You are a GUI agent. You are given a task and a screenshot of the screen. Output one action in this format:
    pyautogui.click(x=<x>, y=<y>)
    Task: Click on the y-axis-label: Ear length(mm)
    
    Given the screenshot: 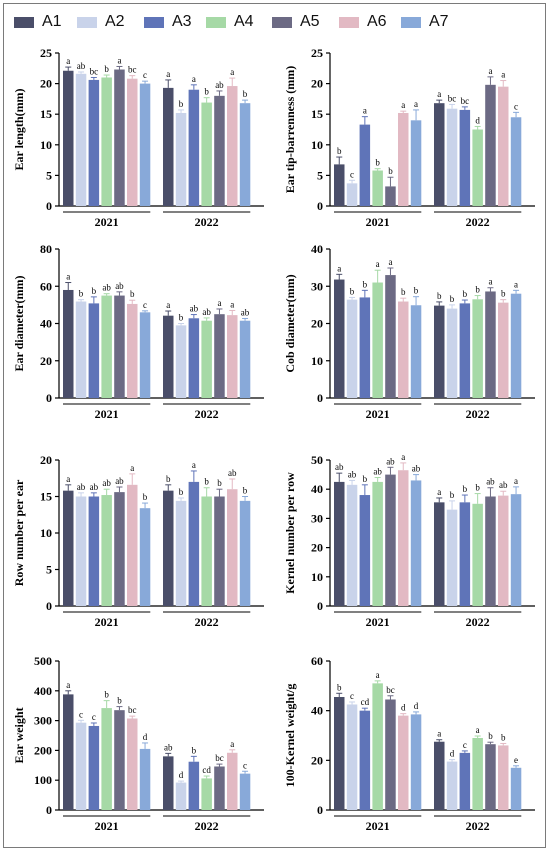 What is the action you would take?
    pyautogui.click(x=19, y=129)
    